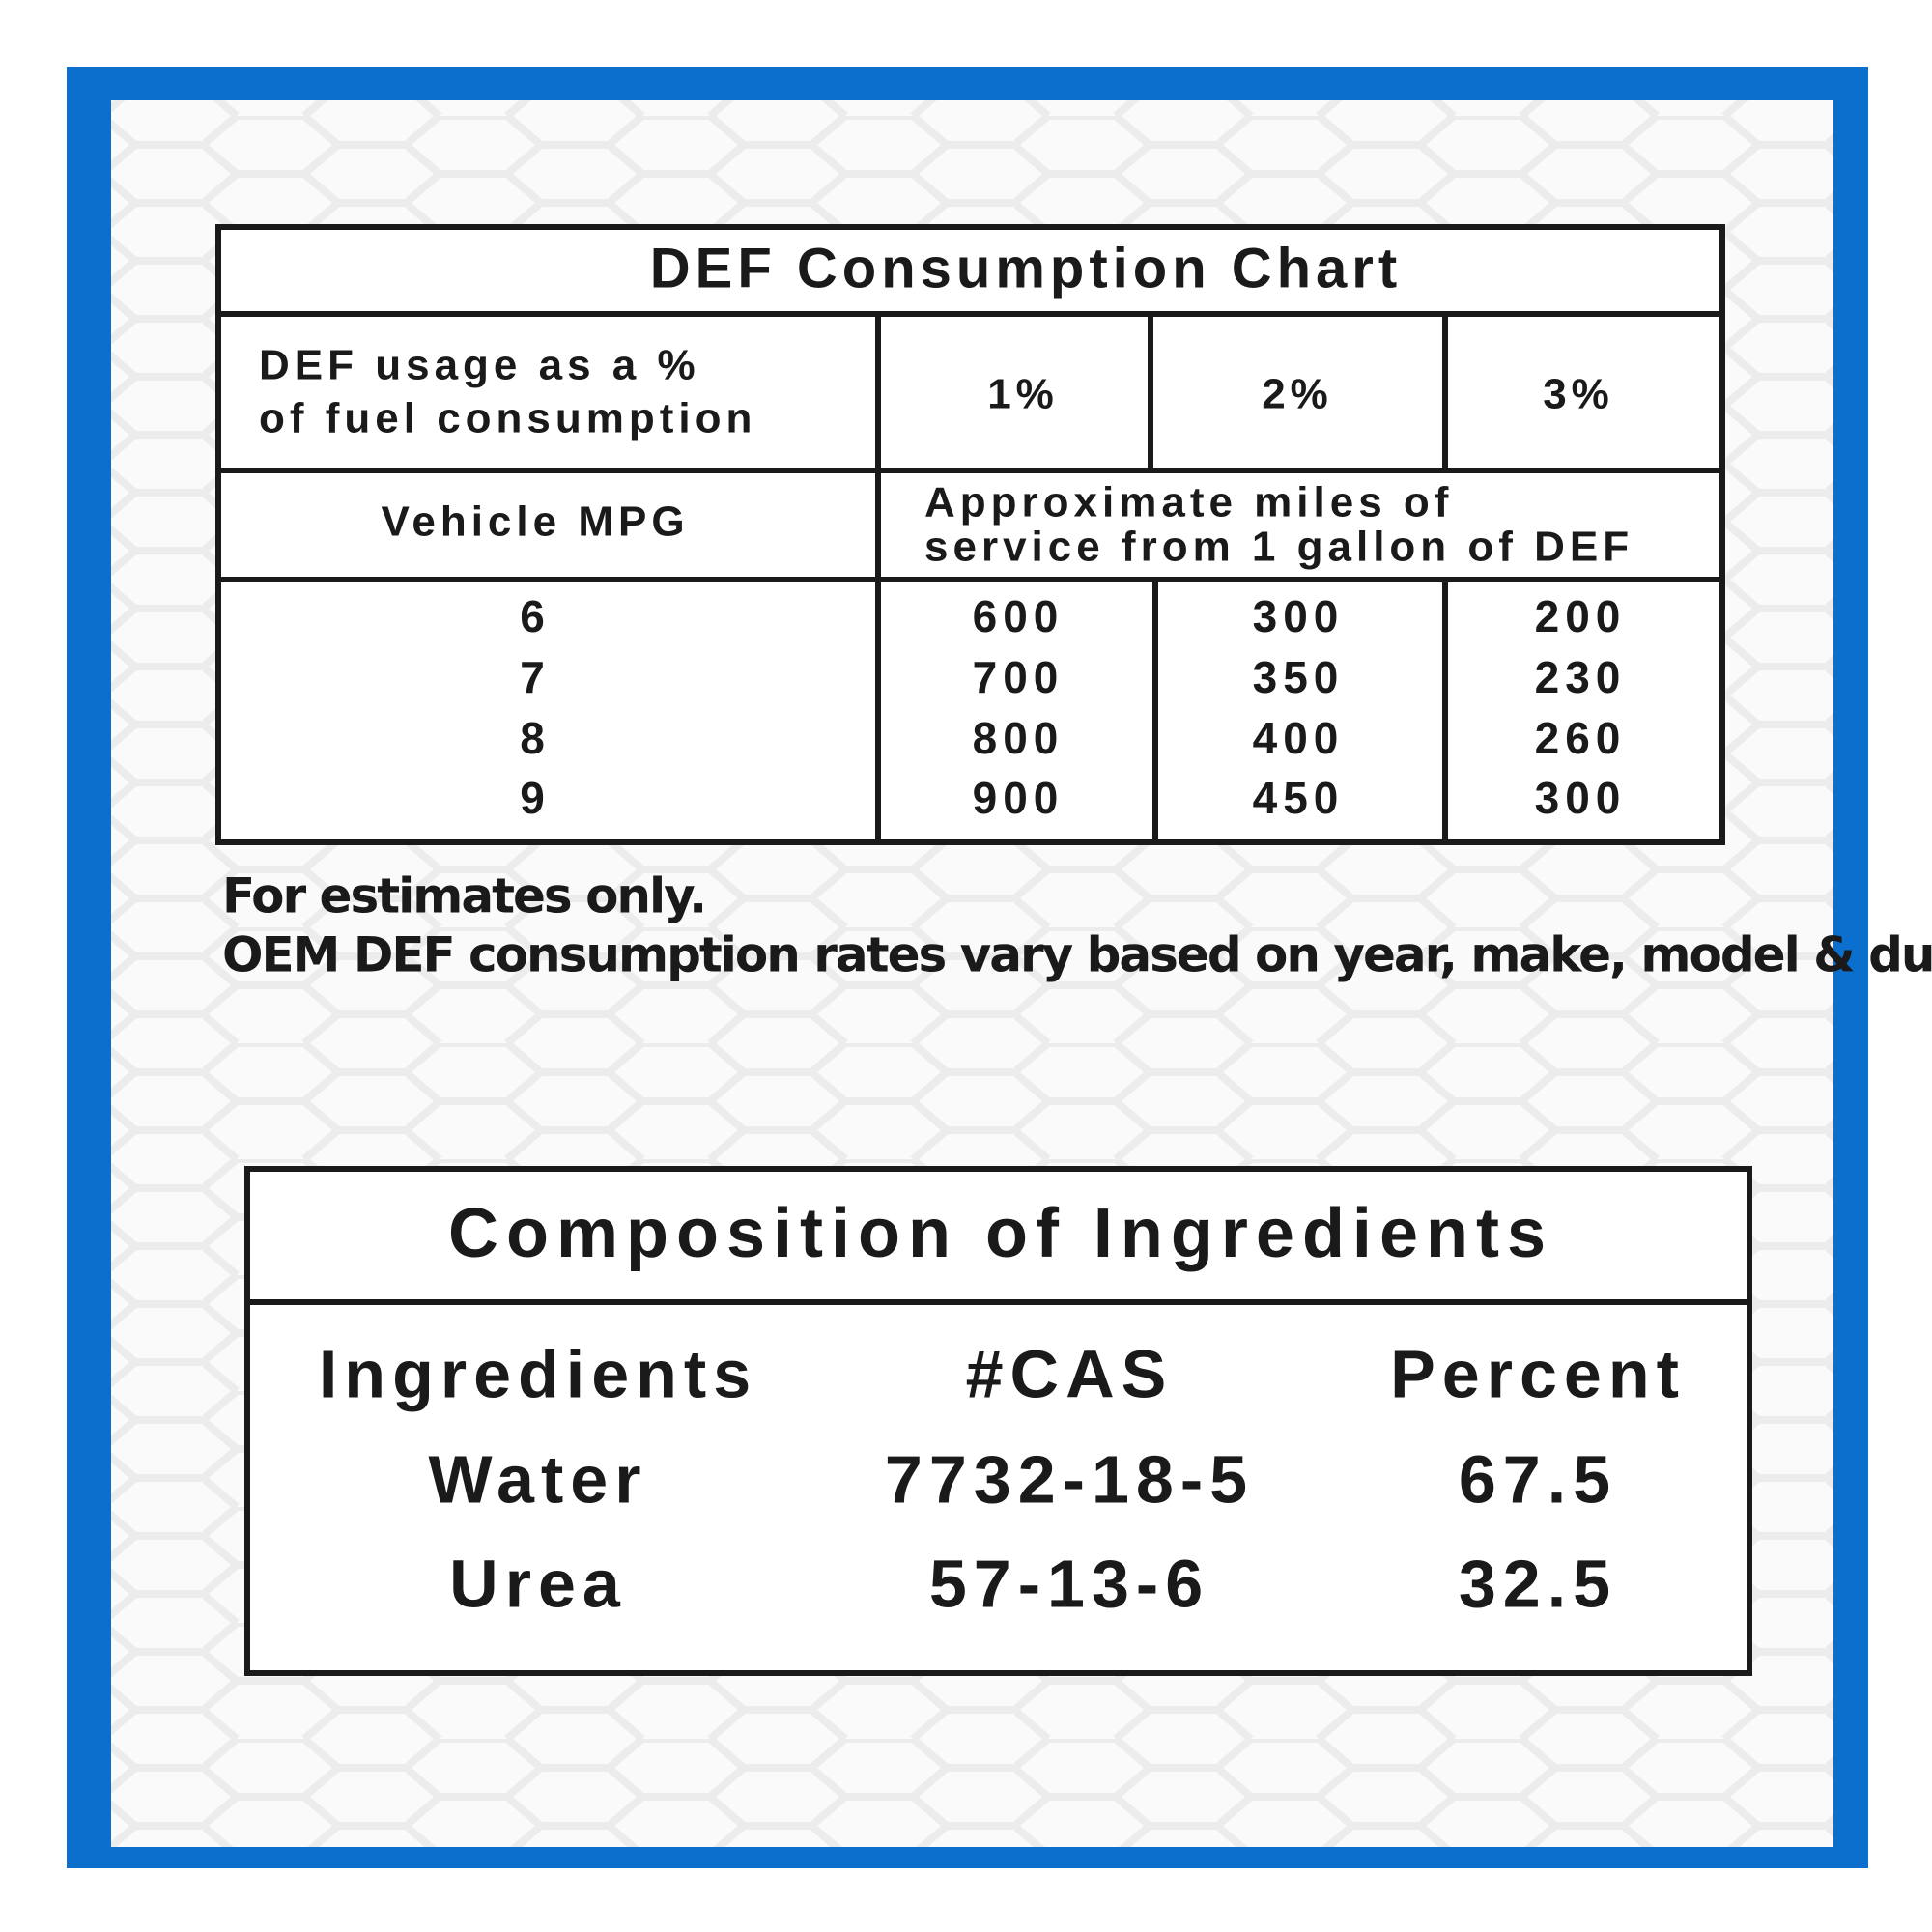 Image resolution: width=1932 pixels, height=1932 pixels. I want to click on miles-label: service from 1 gallon of DEF, so click(1279, 547).